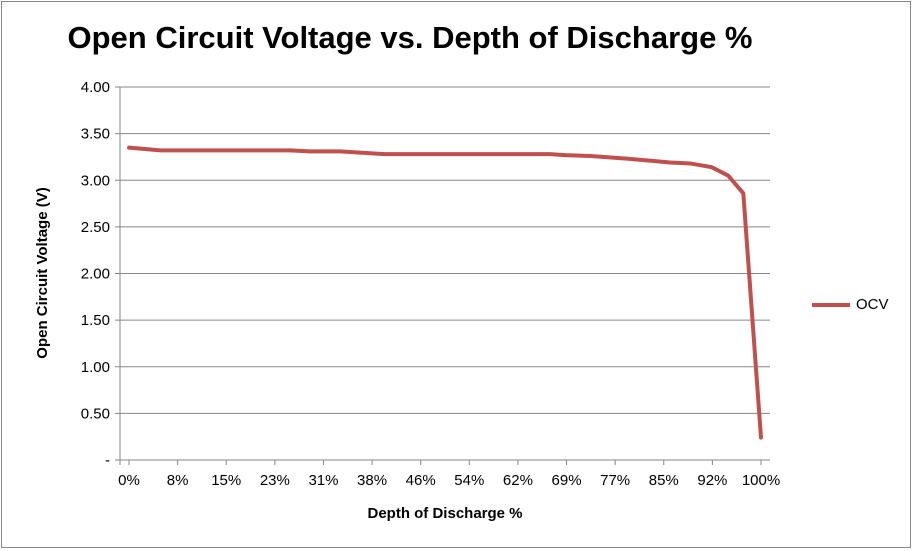 This screenshot has height=551, width=914. I want to click on y-tick-label: 1.00, so click(95, 367).